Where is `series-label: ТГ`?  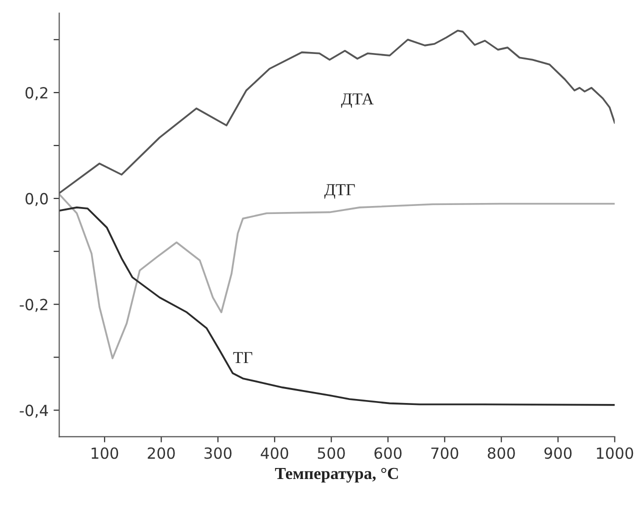
series-label: ТГ is located at coordinates (242, 358).